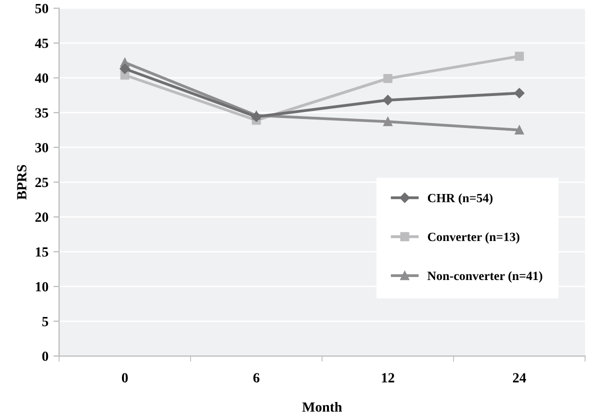 The height and width of the screenshot is (414, 591). I want to click on y-tick-label: 10, so click(42, 287).